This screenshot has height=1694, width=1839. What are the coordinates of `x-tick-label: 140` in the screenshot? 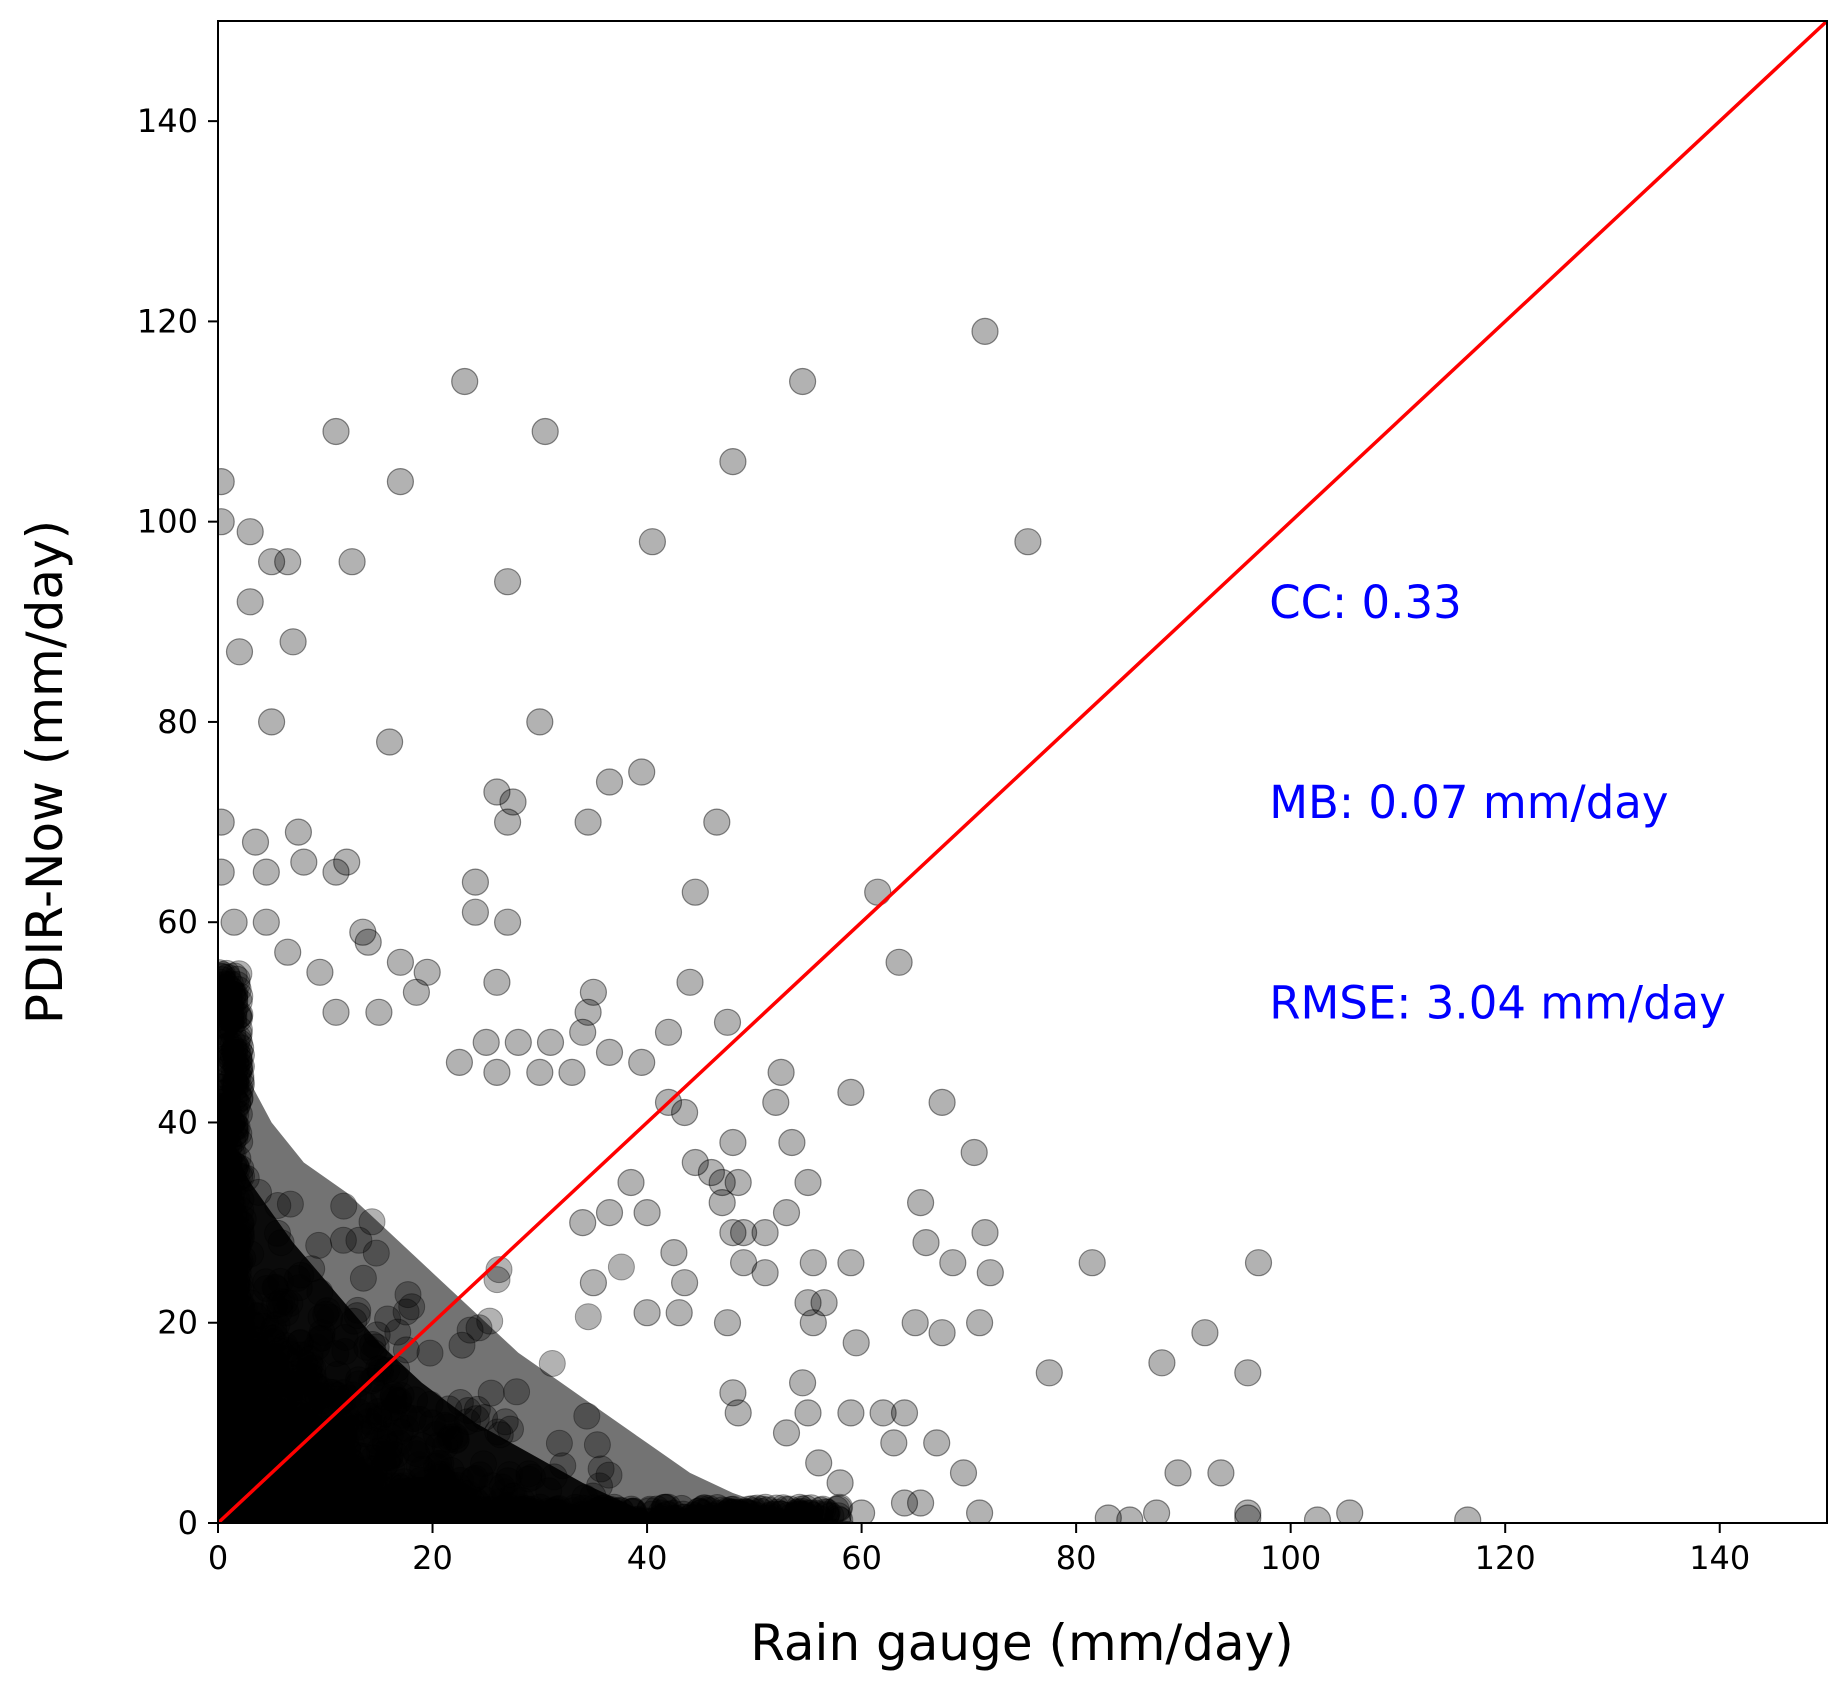 It's located at (1719, 1558).